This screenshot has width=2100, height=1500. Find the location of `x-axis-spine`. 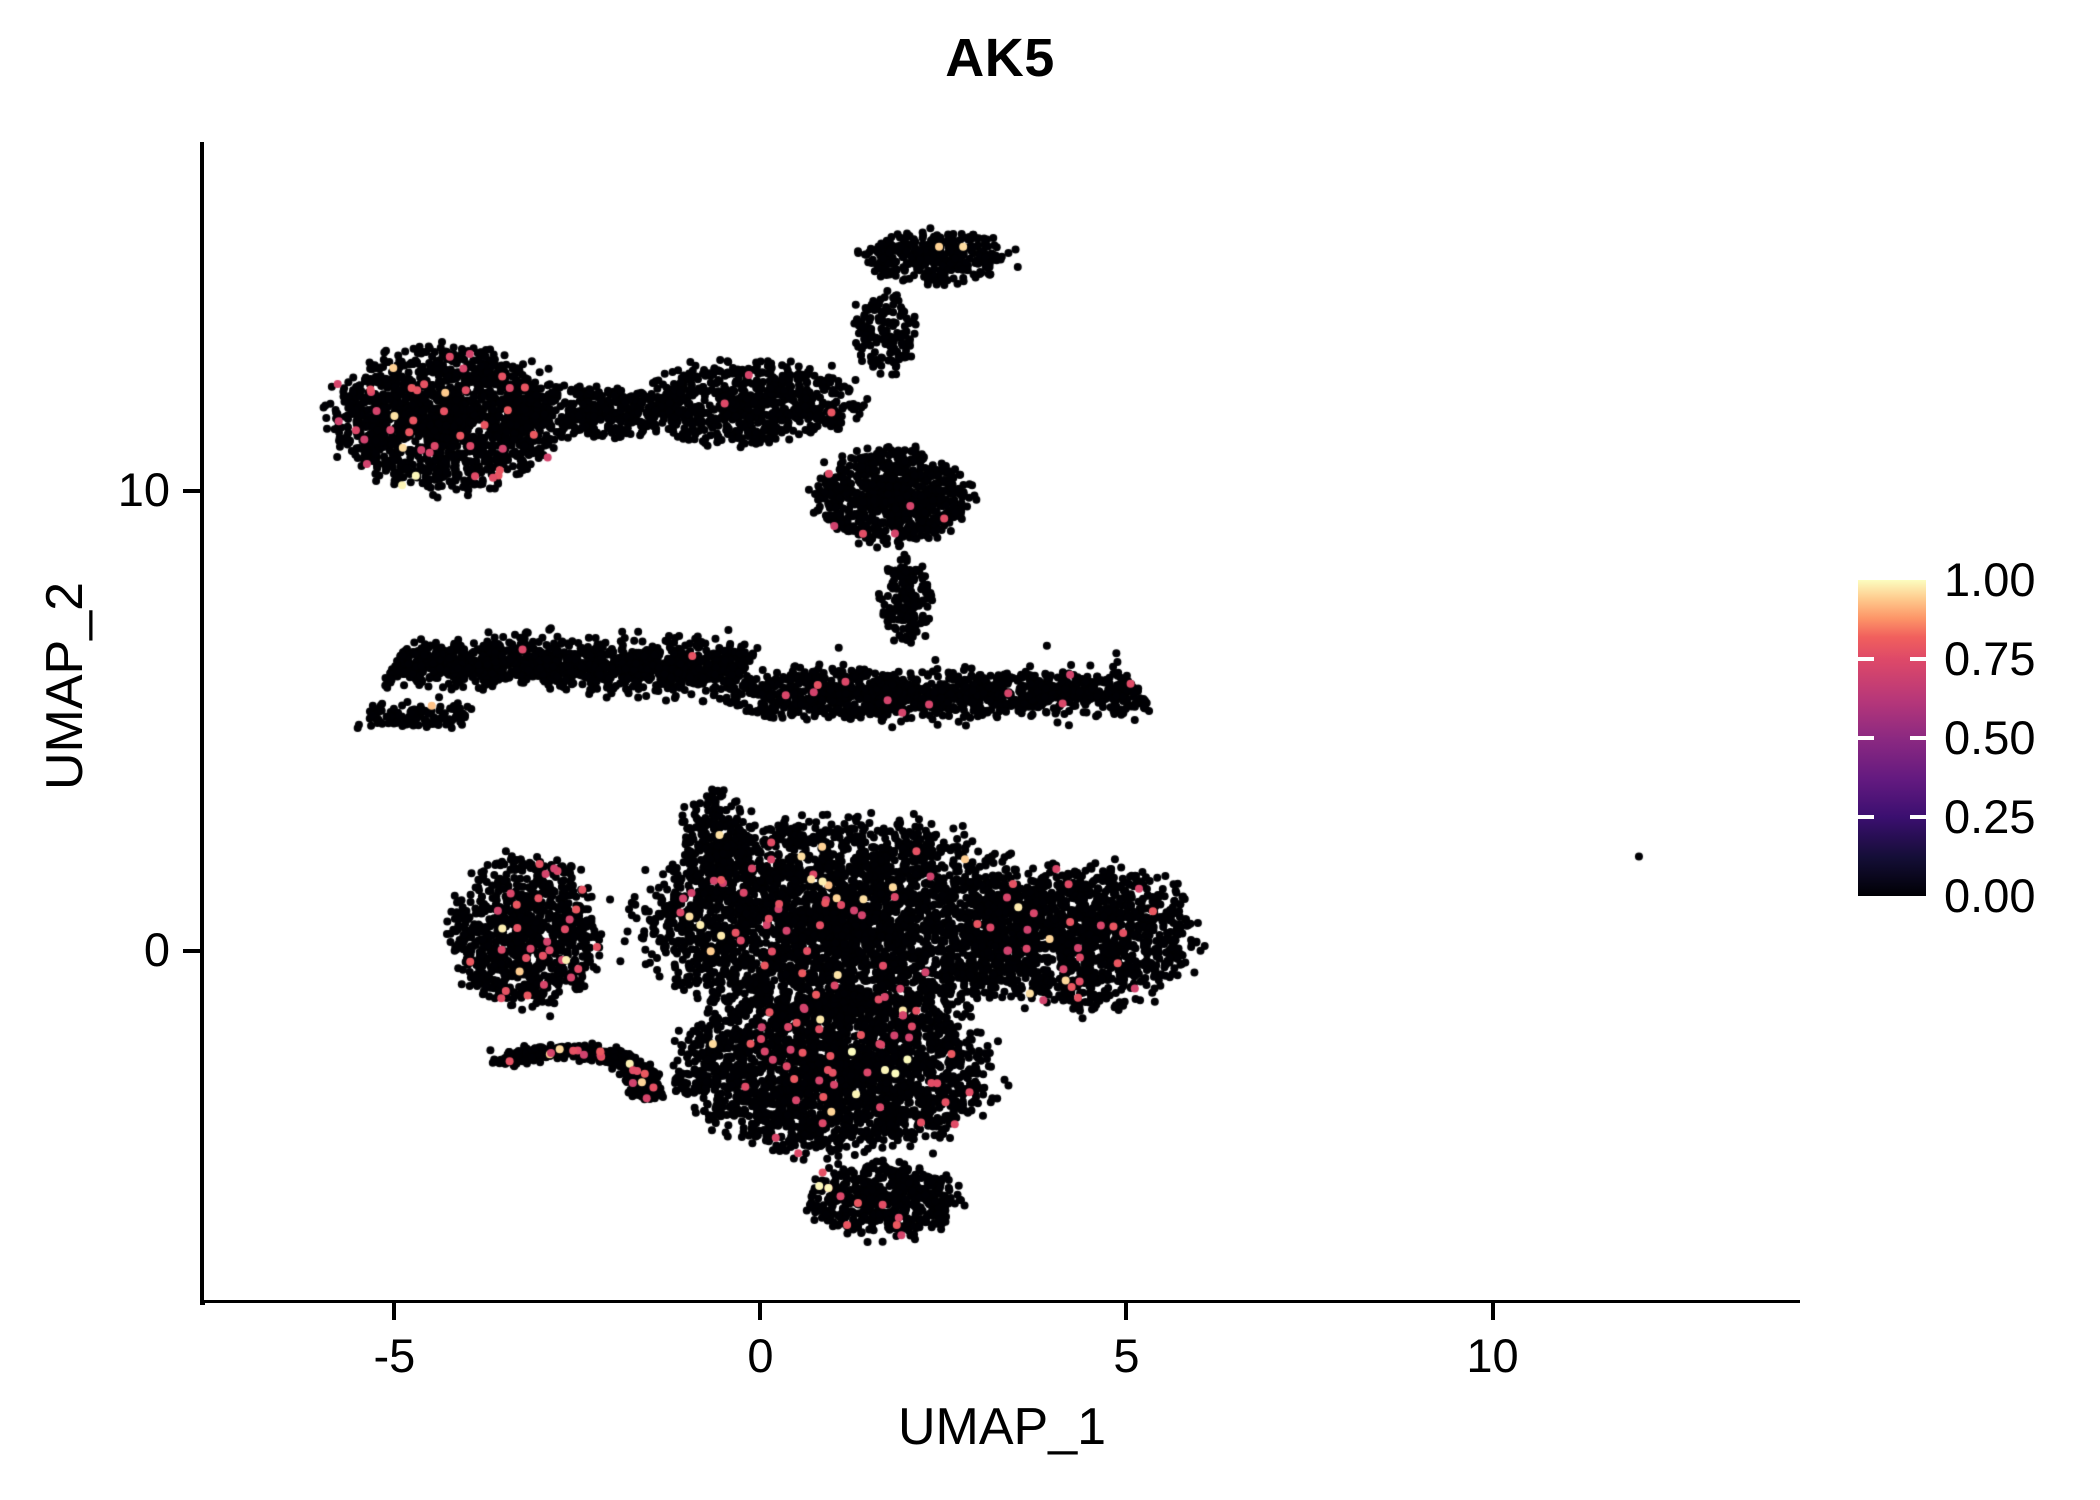

x-axis-spine is located at coordinates (1000, 1300).